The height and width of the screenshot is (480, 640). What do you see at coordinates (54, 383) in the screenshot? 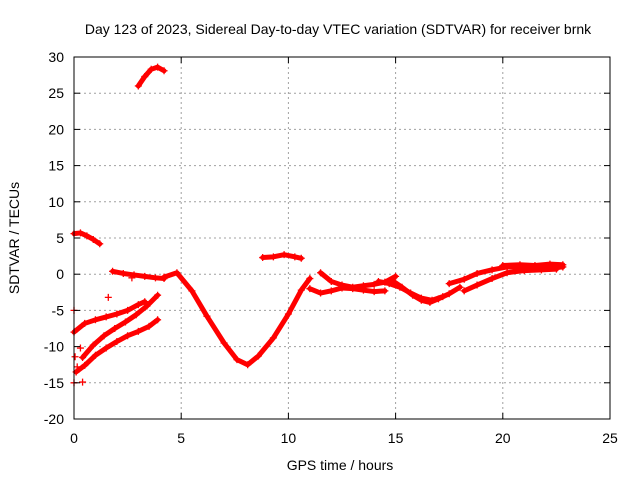
I see `y-tick-label: -15` at bounding box center [54, 383].